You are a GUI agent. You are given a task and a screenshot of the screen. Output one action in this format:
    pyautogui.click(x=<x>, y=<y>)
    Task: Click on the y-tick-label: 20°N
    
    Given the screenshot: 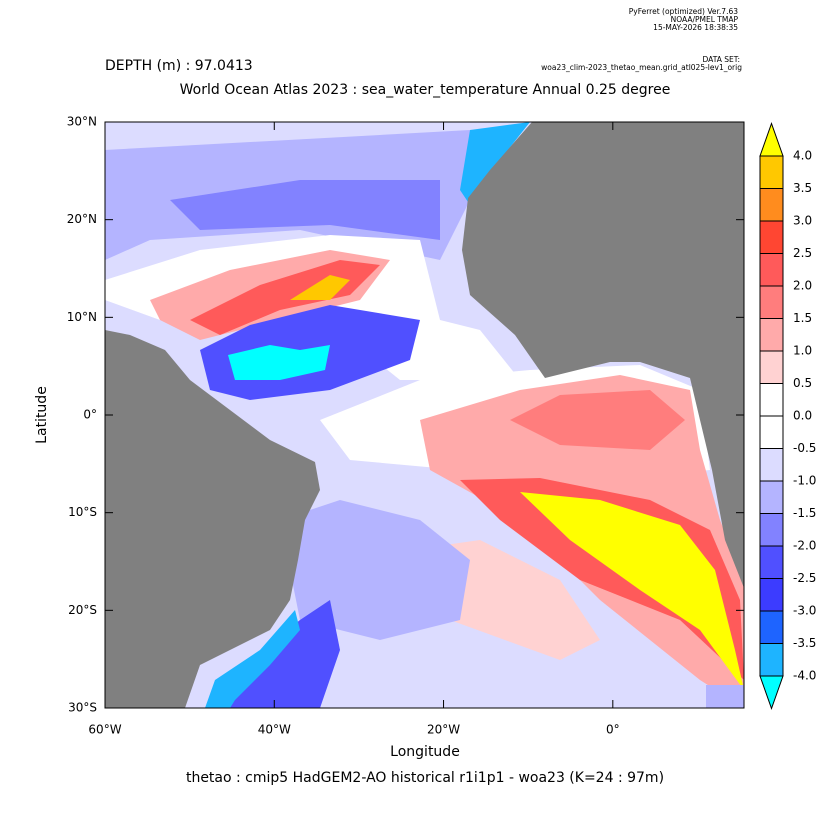 What is the action you would take?
    pyautogui.click(x=82, y=219)
    